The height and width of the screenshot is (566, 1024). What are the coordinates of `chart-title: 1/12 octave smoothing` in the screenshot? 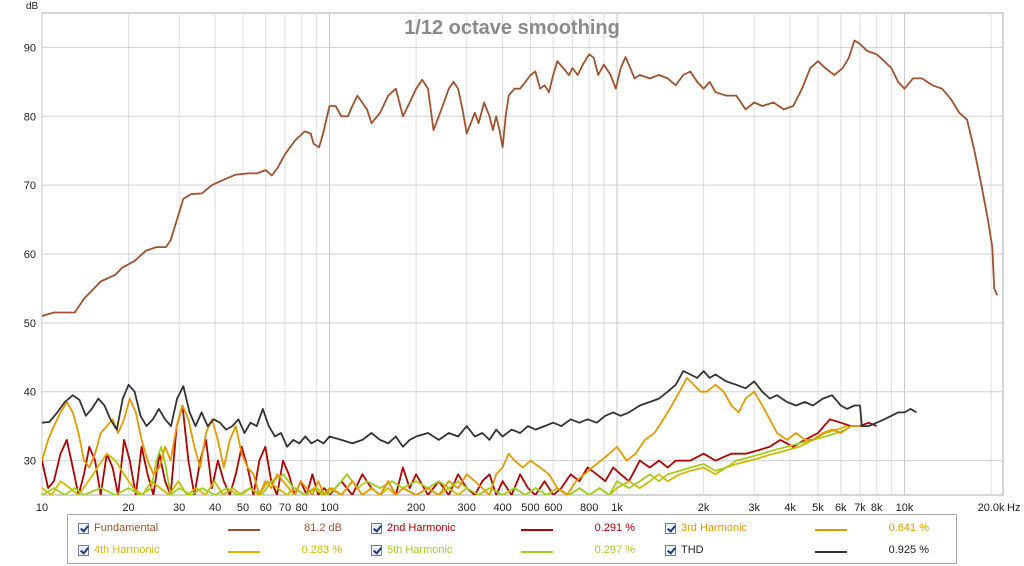 It's located at (512, 28).